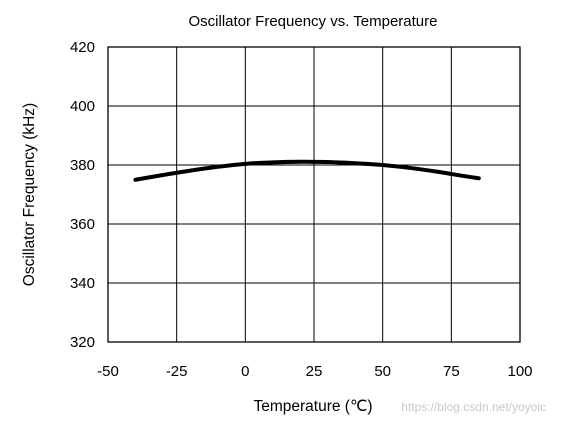 The image size is (561, 425). I want to click on y-tick-label: 360, so click(82, 224).